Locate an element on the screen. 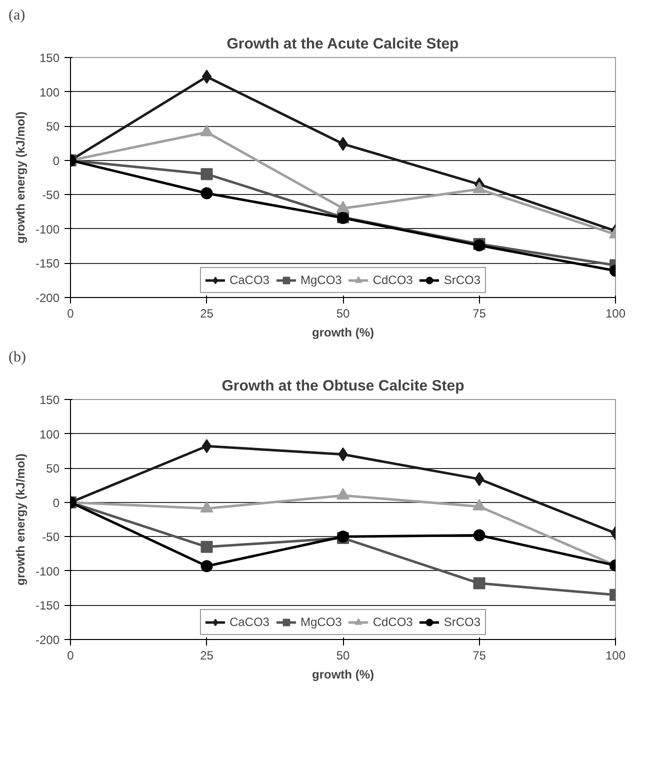 Image resolution: width=655 pixels, height=784 pixels. text: (b) is located at coordinates (17, 358).